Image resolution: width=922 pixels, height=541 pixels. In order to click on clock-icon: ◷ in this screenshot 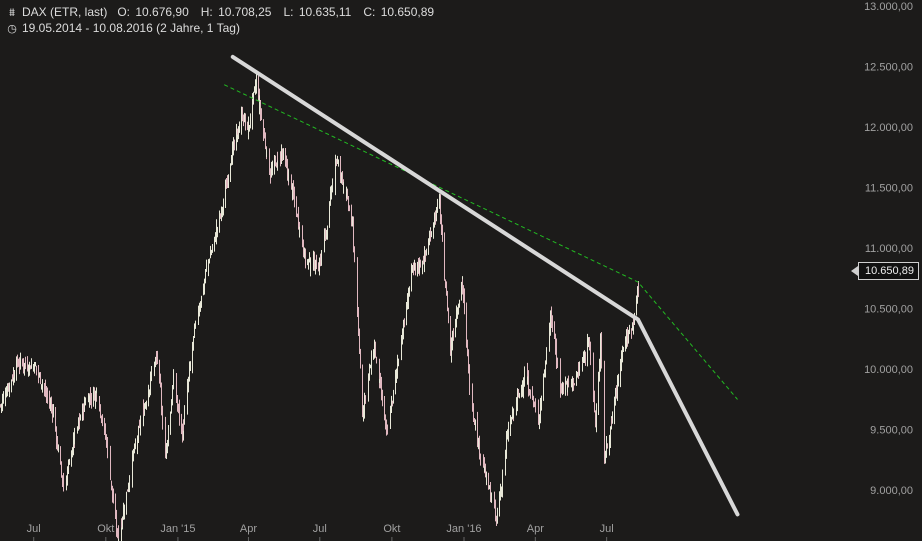, I will do `click(12, 29)`.